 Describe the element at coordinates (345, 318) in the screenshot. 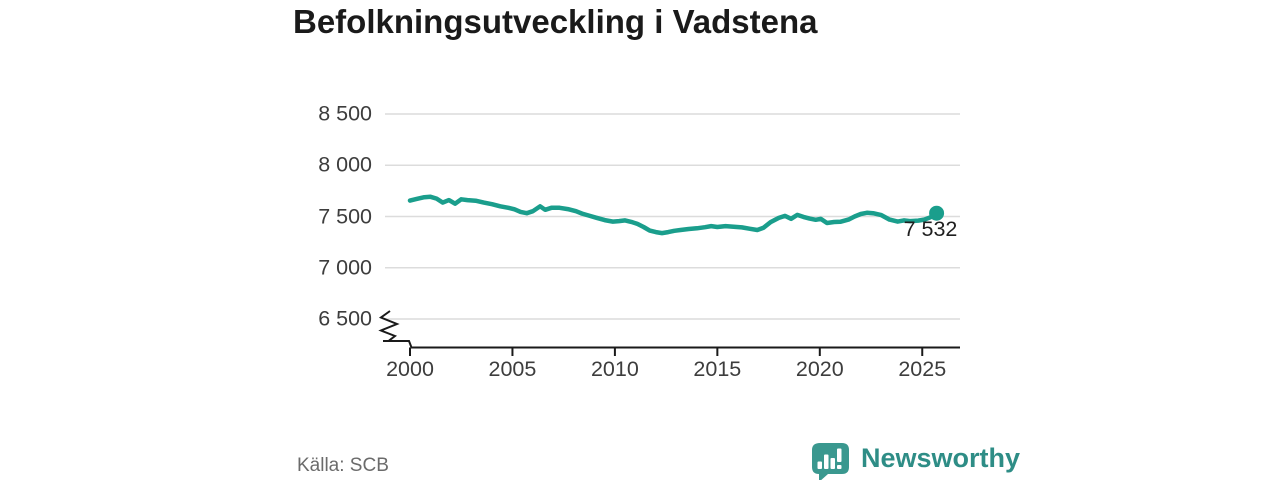

I see `y-axis-label: 6 500` at that location.